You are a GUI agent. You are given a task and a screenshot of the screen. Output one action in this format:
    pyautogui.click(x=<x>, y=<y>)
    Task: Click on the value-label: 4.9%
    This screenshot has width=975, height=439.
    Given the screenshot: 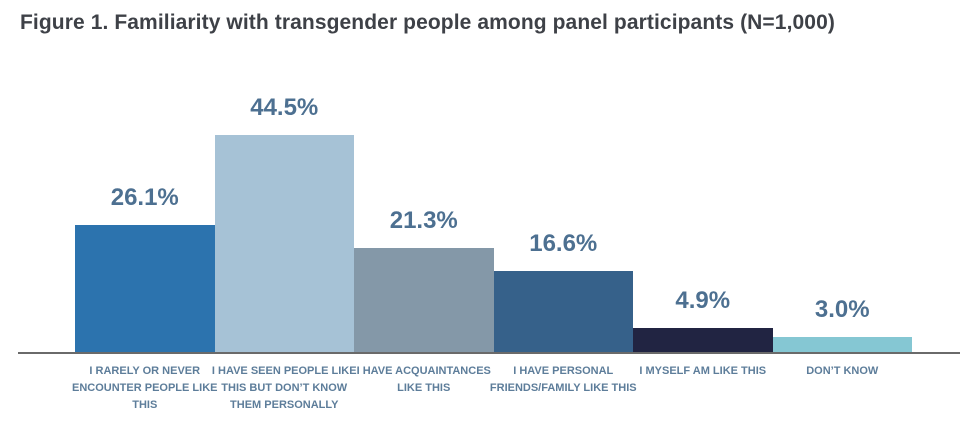 What is the action you would take?
    pyautogui.click(x=703, y=300)
    